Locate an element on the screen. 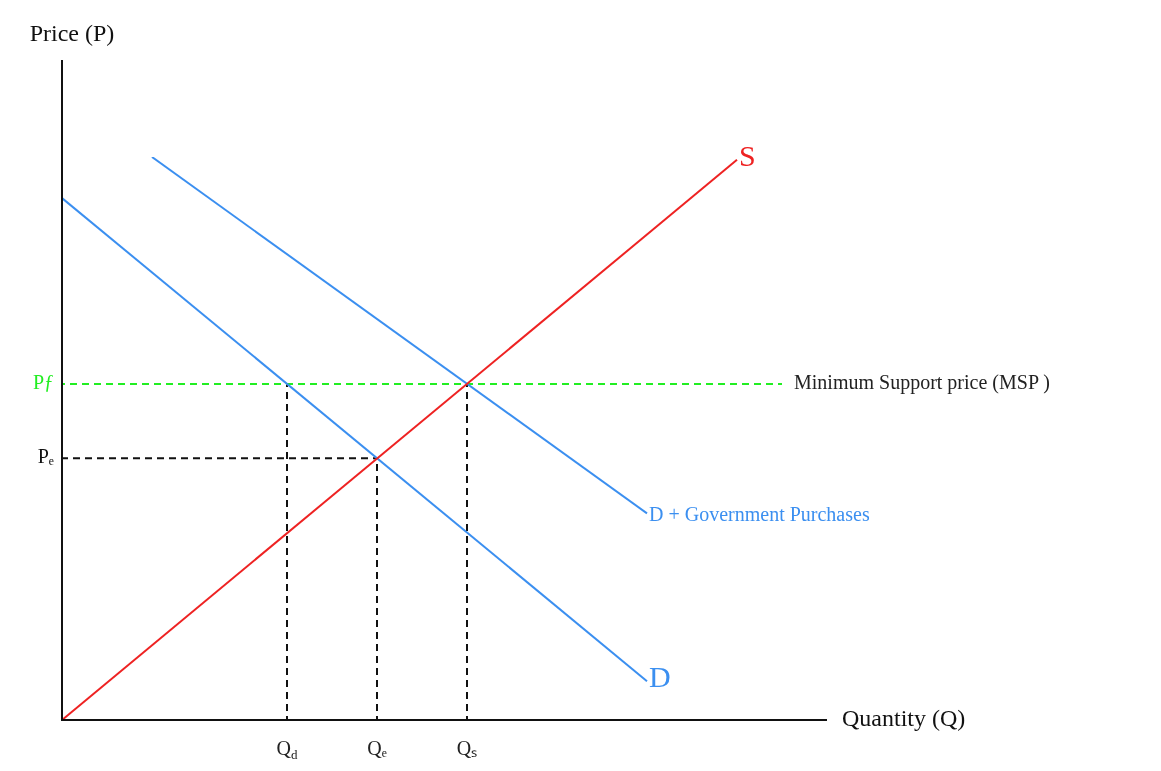 The height and width of the screenshot is (771, 1161). series-label: D is located at coordinates (660, 677).